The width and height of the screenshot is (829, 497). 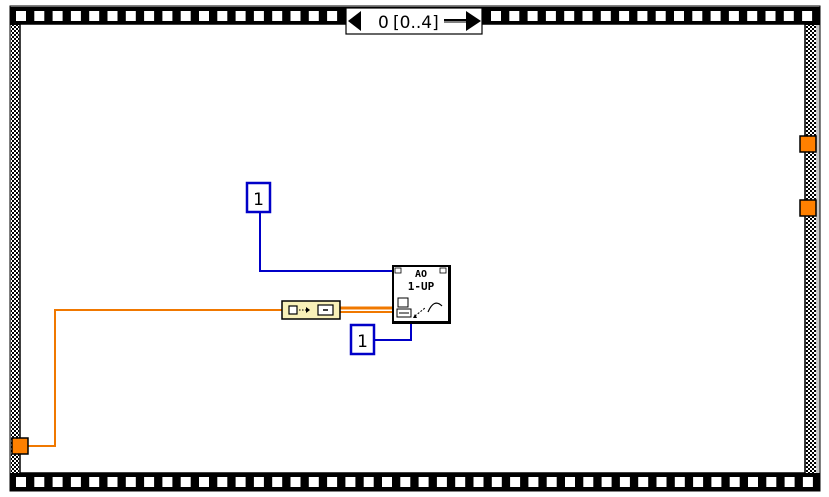 I want to click on left-cluster-tunnel, so click(x=20, y=446).